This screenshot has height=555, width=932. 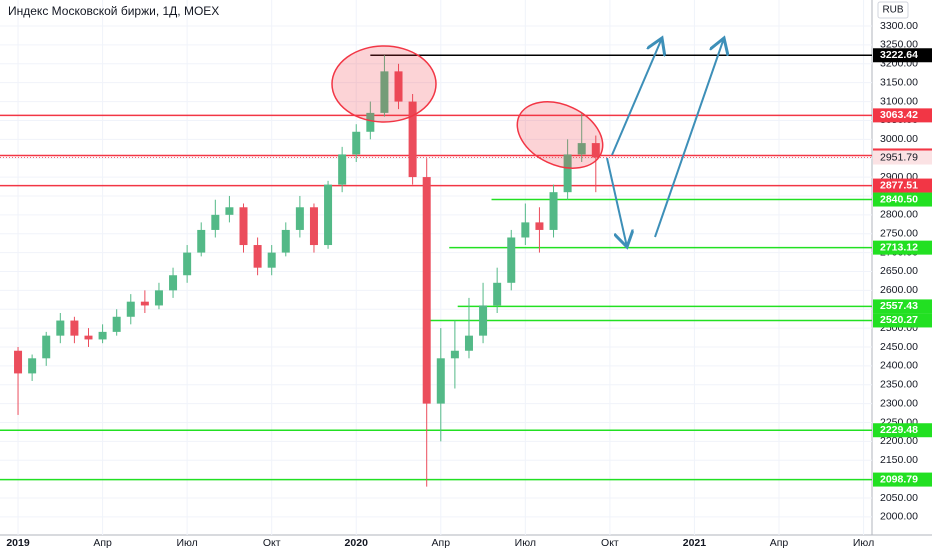 I want to click on y-tick-label: 2350.00, so click(x=899, y=385).